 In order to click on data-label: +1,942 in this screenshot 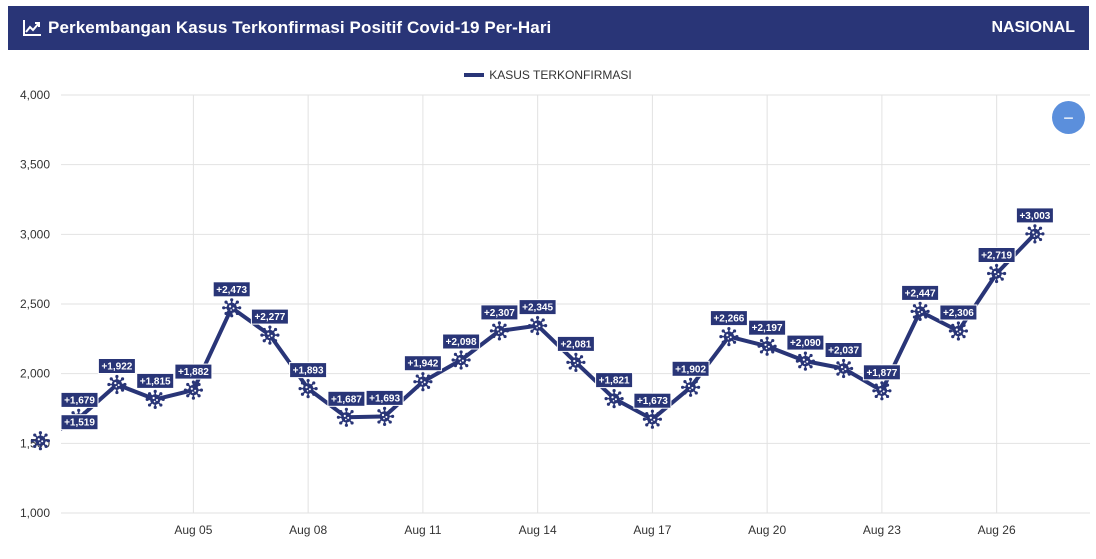, I will do `click(422, 364)`.